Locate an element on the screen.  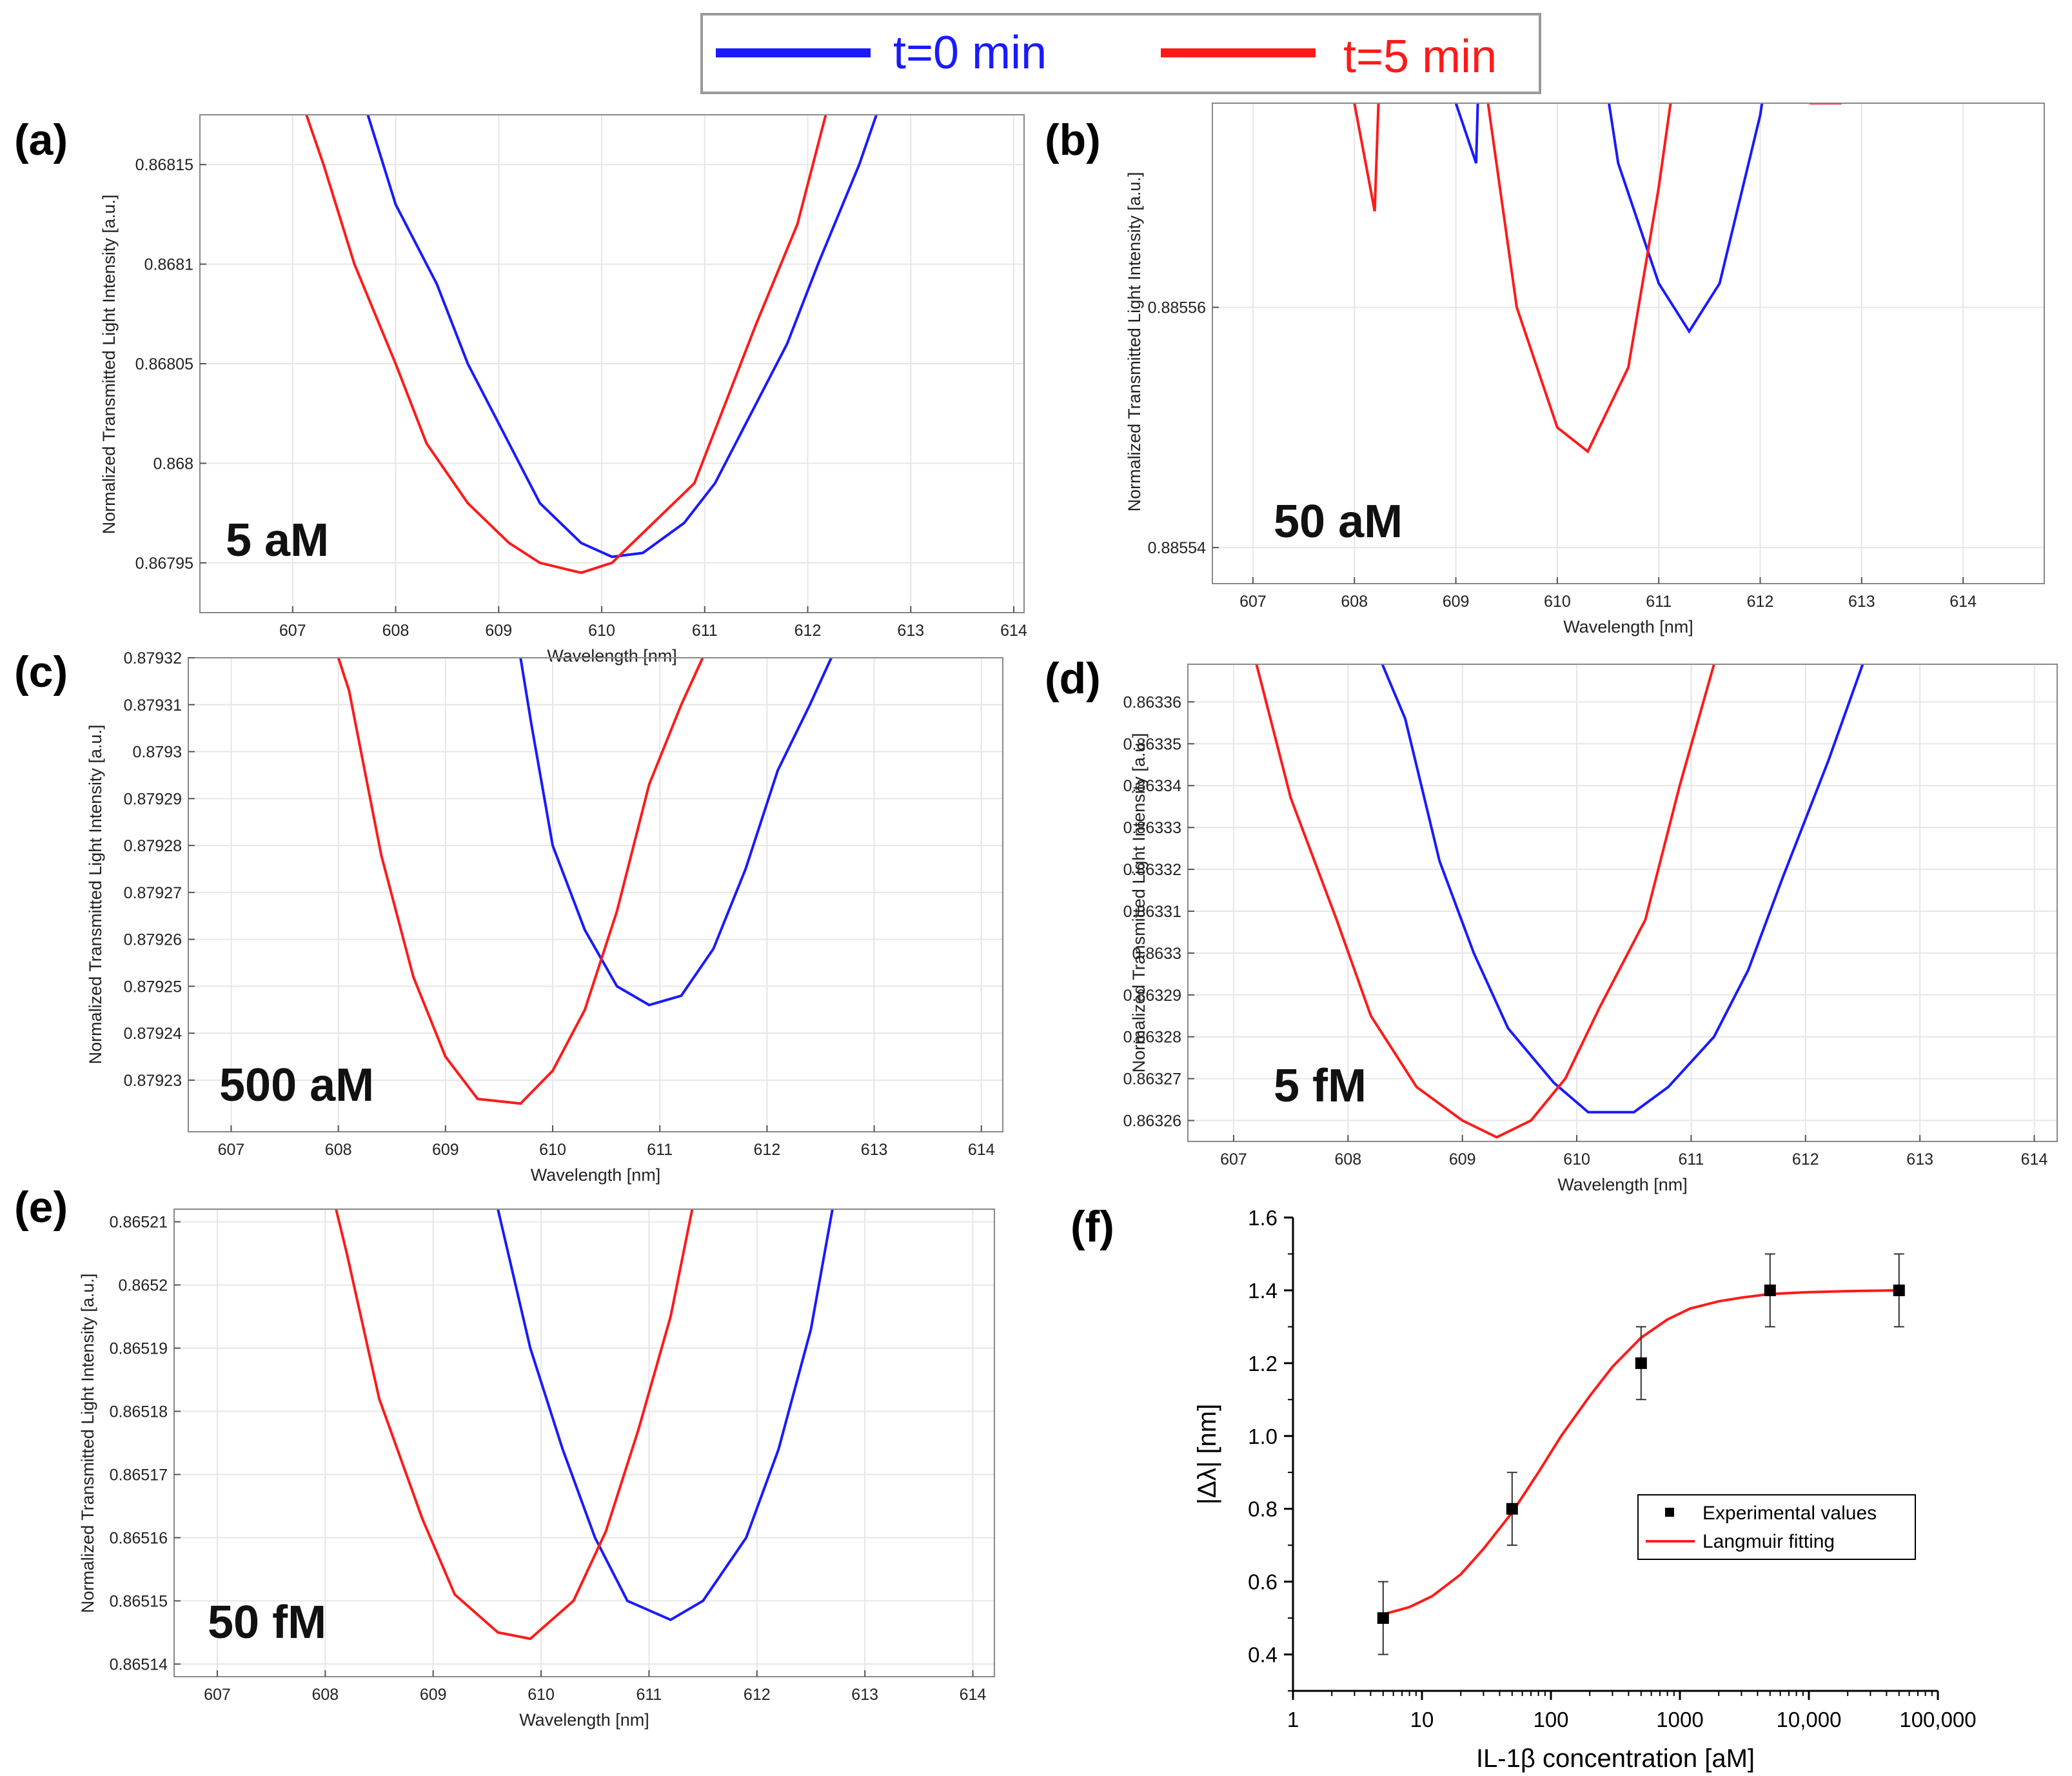
y-tick-label: 0.6 is located at coordinates (1263, 1582).